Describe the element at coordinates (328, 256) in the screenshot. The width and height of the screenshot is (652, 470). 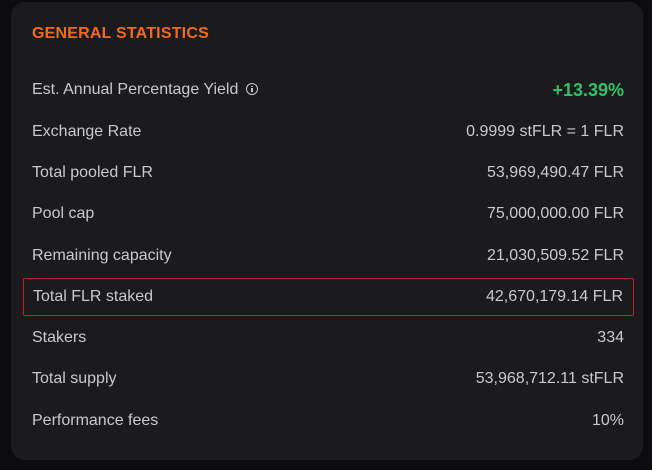
I see `stat-row-remaining-capacity: Remaining capacity 21,030,509.52 FLR` at that location.